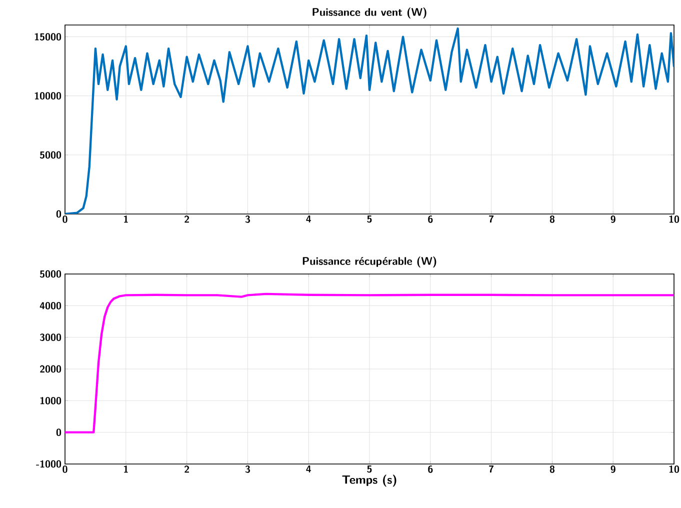 Image resolution: width=681 pixels, height=508 pixels. I want to click on y-tick-label: 2000, so click(51, 369).